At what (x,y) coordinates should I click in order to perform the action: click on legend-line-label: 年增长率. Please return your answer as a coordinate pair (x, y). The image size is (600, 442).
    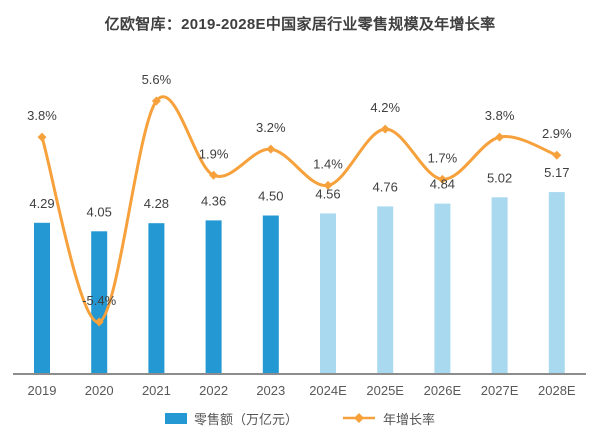
    Looking at the image, I should click on (409, 419).